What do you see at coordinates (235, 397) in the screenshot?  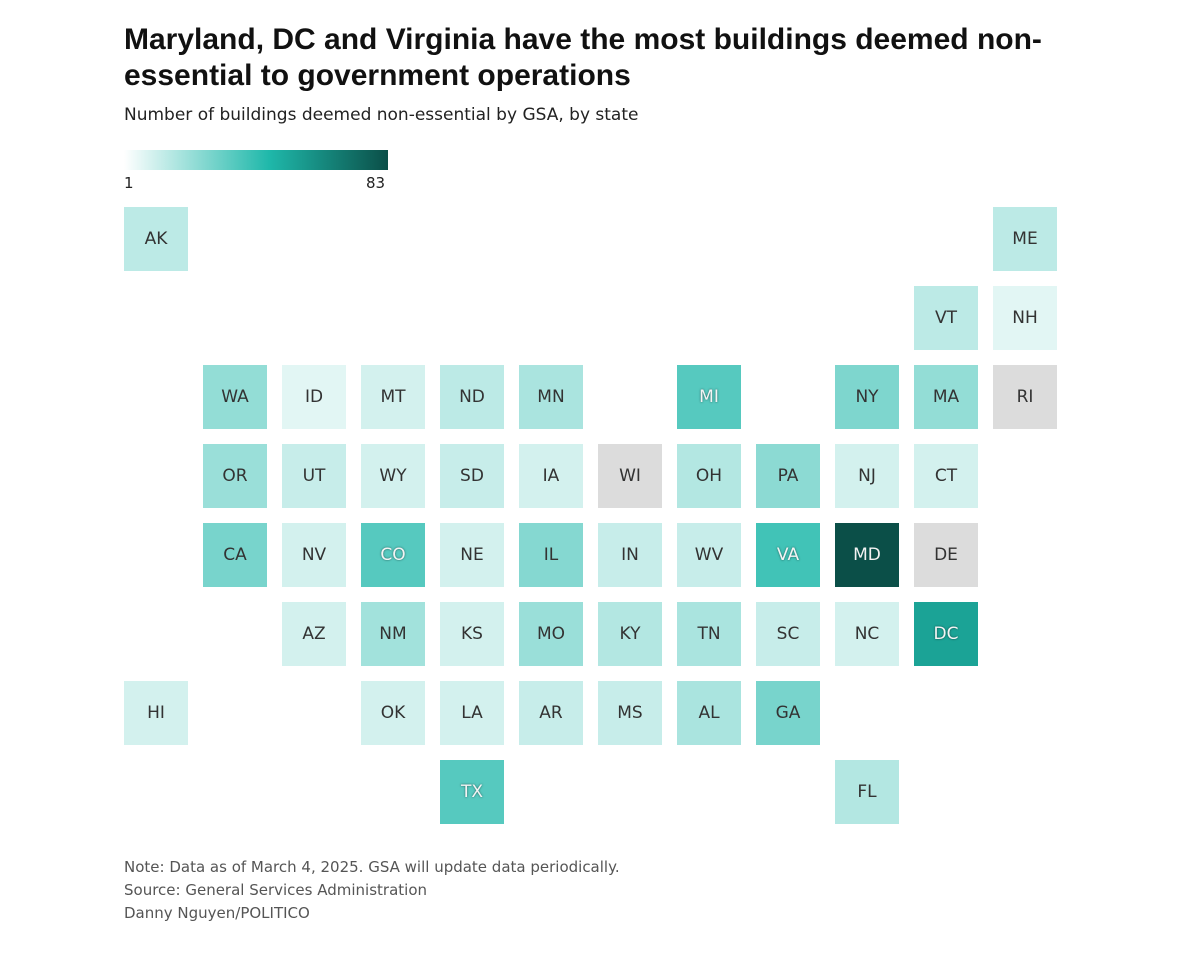 I see `state-tile-wa: WA` at bounding box center [235, 397].